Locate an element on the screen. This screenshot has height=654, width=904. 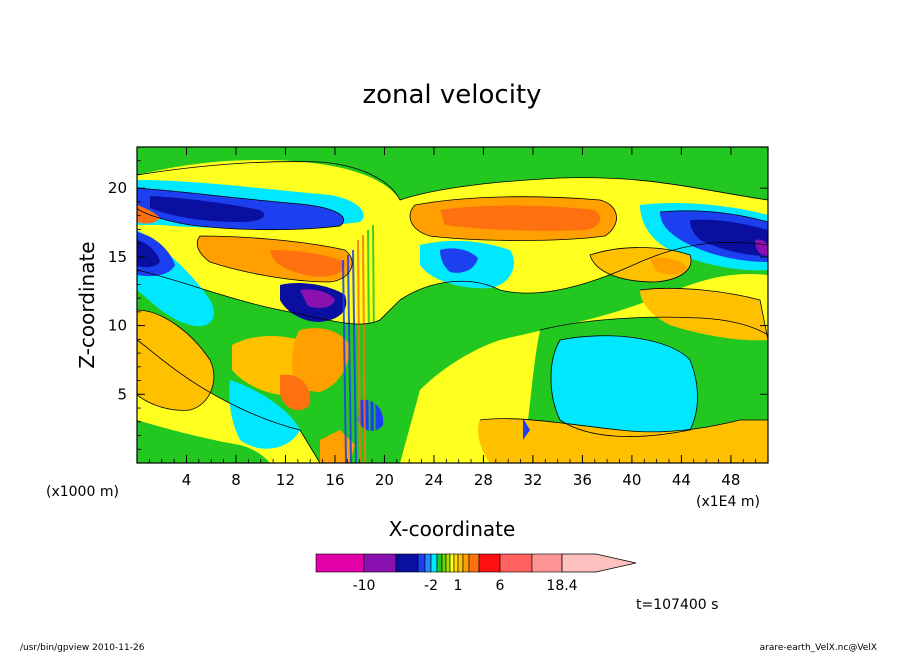
x-tick-label: 32 is located at coordinates (532, 480).